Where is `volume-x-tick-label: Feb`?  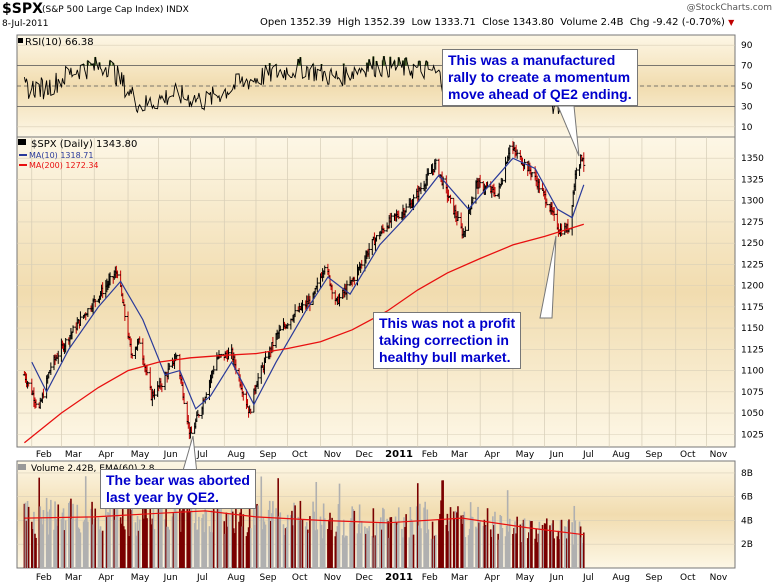
volume-x-tick-label: Feb is located at coordinates (430, 578).